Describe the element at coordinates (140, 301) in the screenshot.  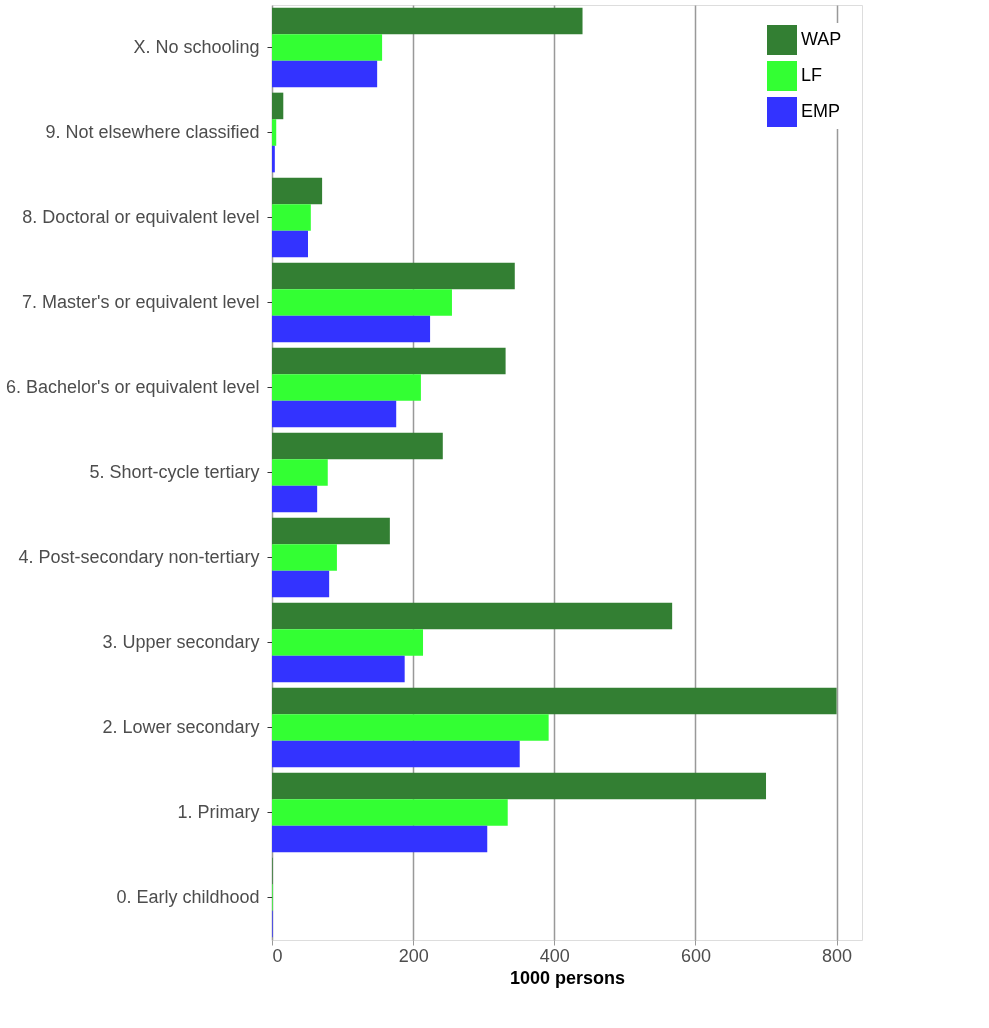
I see `y-tick-label: 7. Master's or equivalent level` at that location.